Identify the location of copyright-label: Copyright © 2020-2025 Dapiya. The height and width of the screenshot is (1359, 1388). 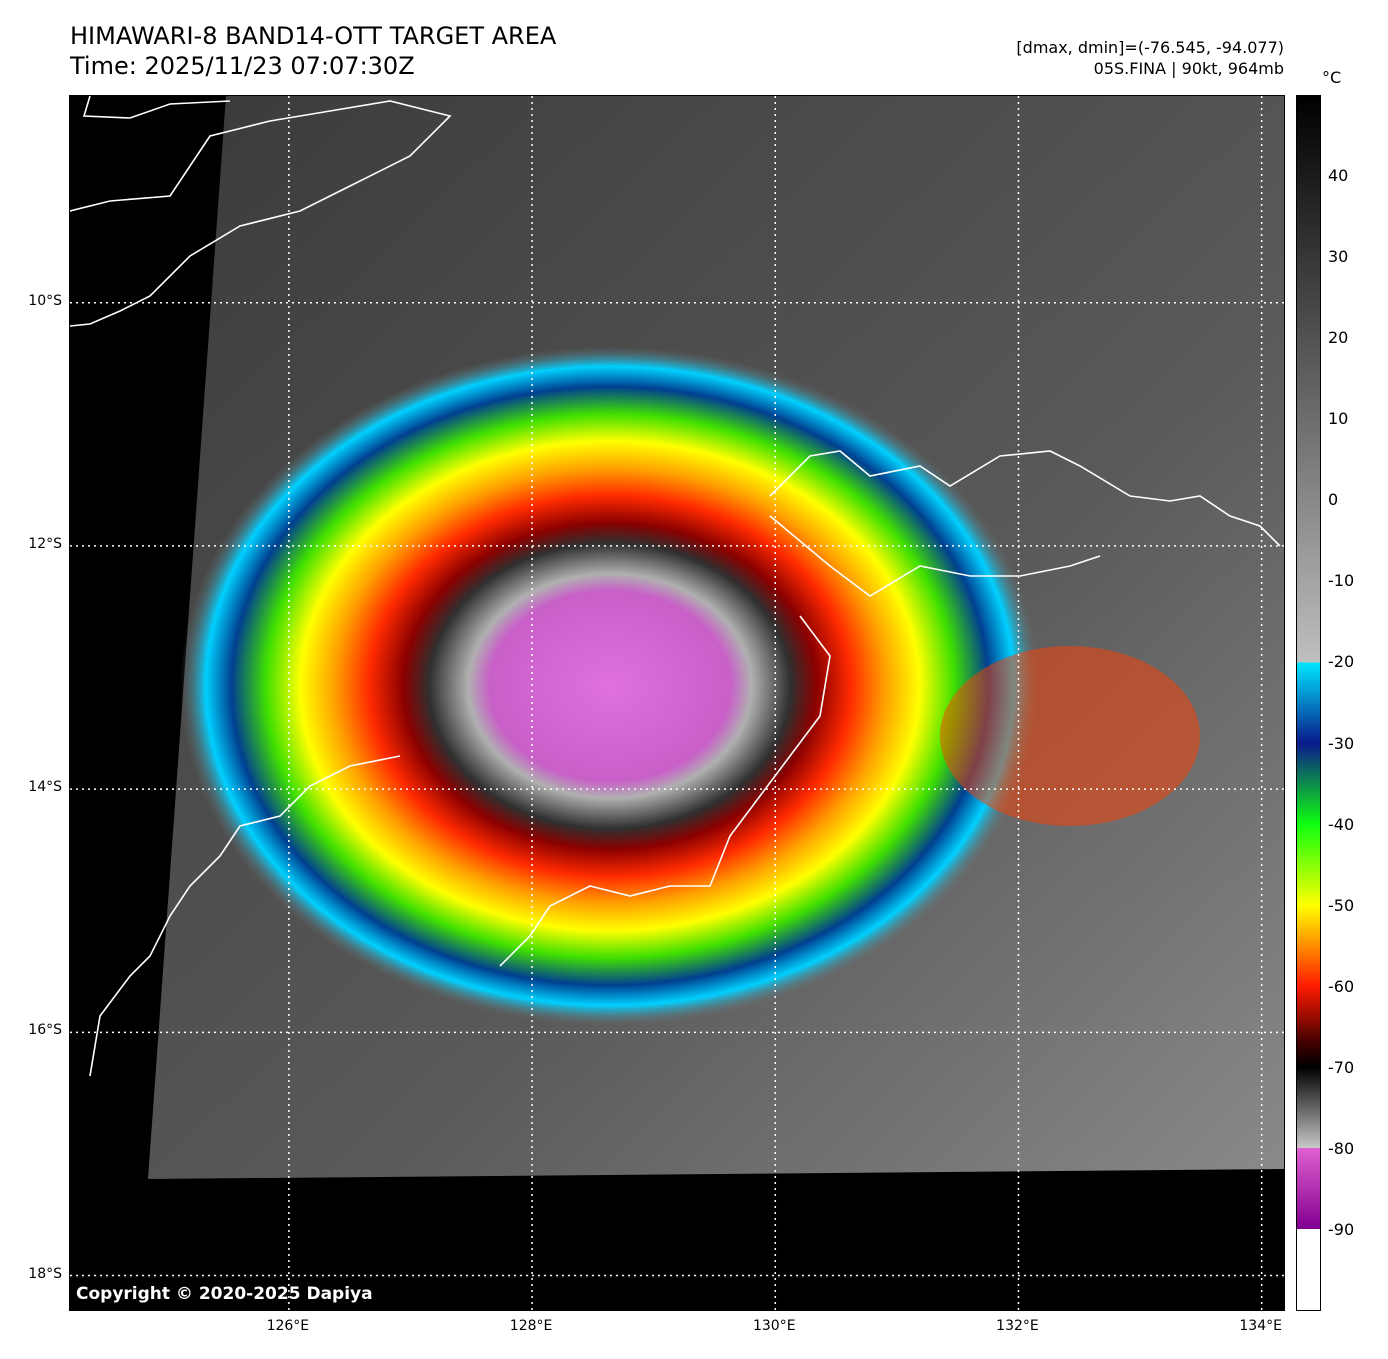
(224, 1294).